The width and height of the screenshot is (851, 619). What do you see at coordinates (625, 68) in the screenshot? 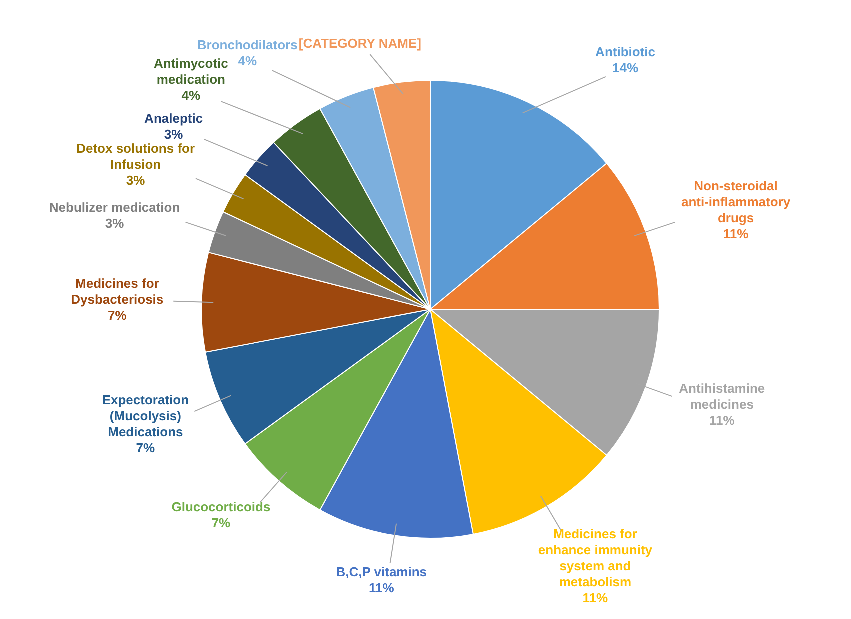
I see `data-label: 14%` at bounding box center [625, 68].